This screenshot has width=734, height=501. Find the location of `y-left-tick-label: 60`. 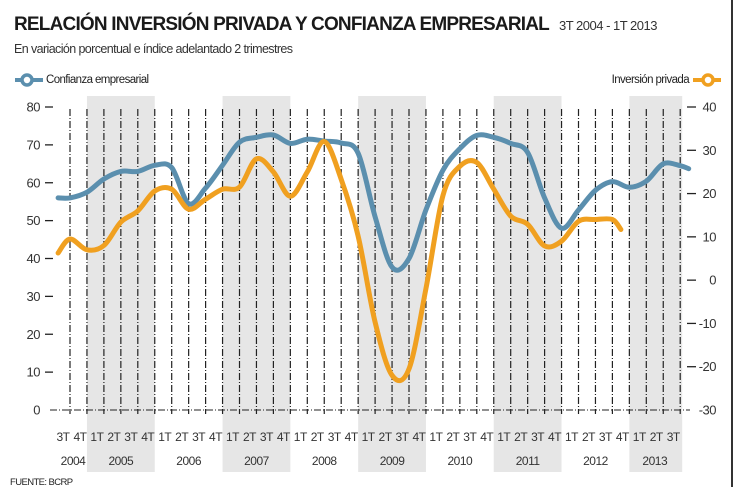

y-left-tick-label: 60 is located at coordinates (34, 182).